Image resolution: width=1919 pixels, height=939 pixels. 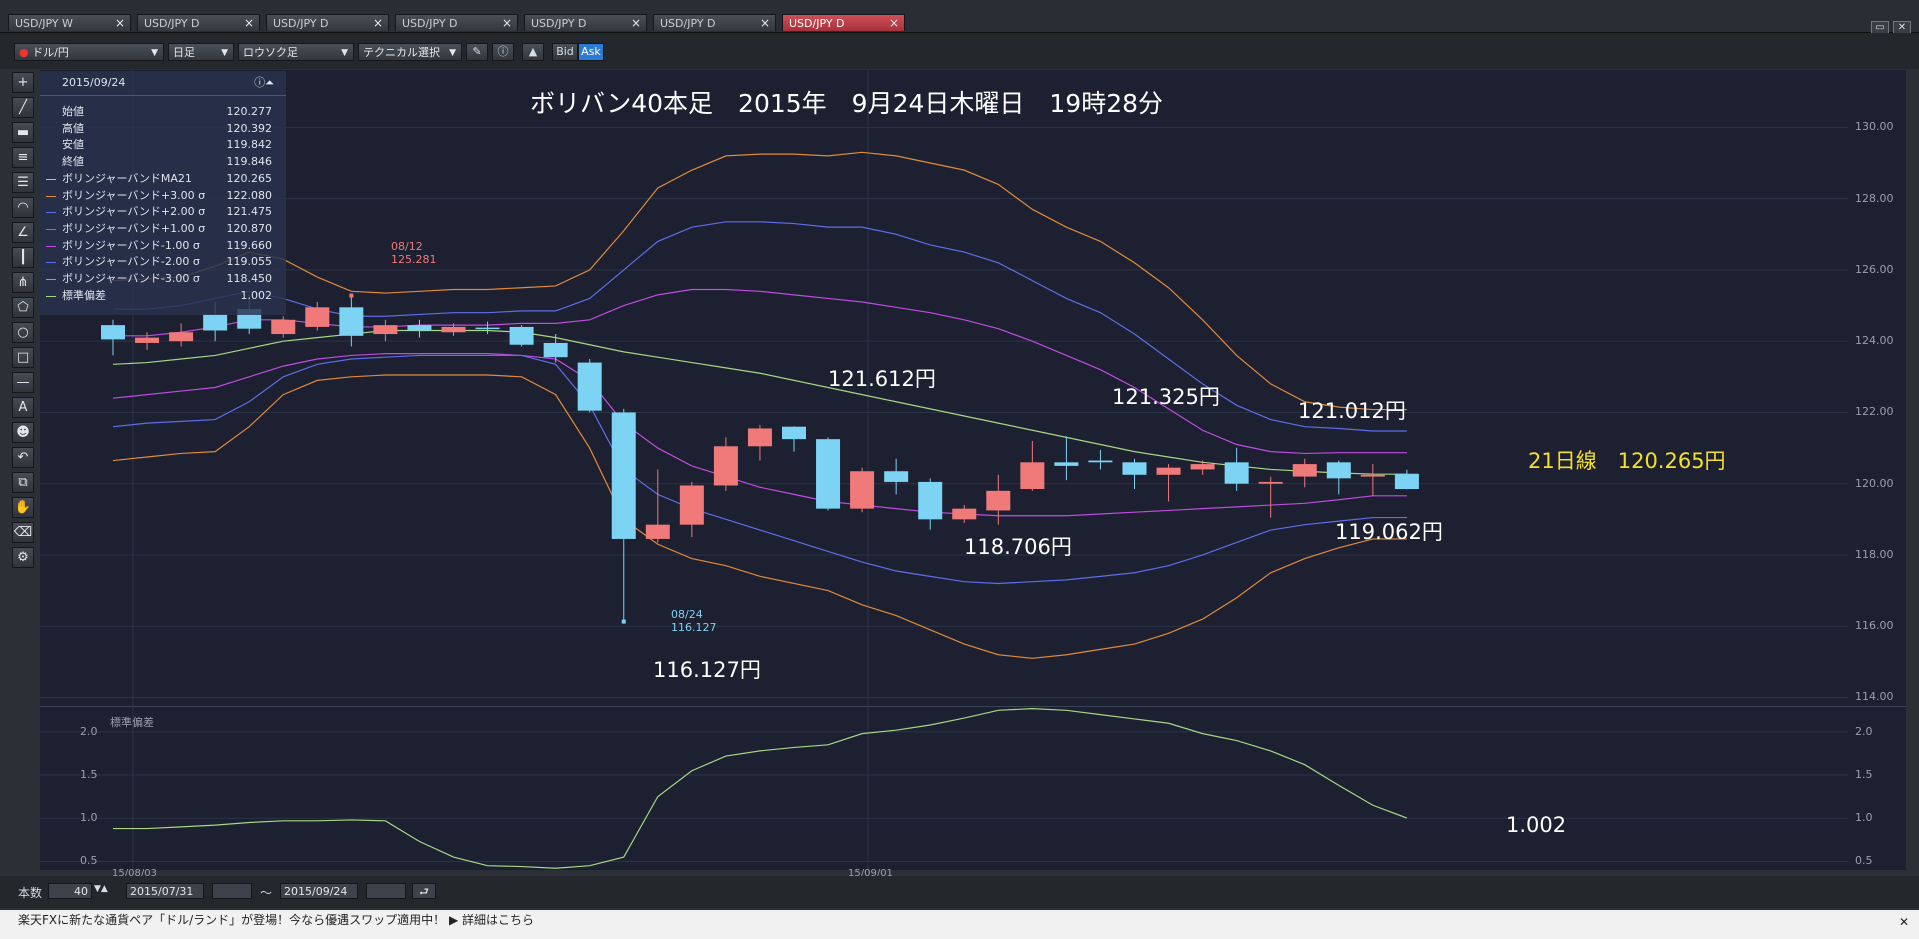 What do you see at coordinates (585, 22) in the screenshot?
I see `tab-5: USD/JPY D ×` at bounding box center [585, 22].